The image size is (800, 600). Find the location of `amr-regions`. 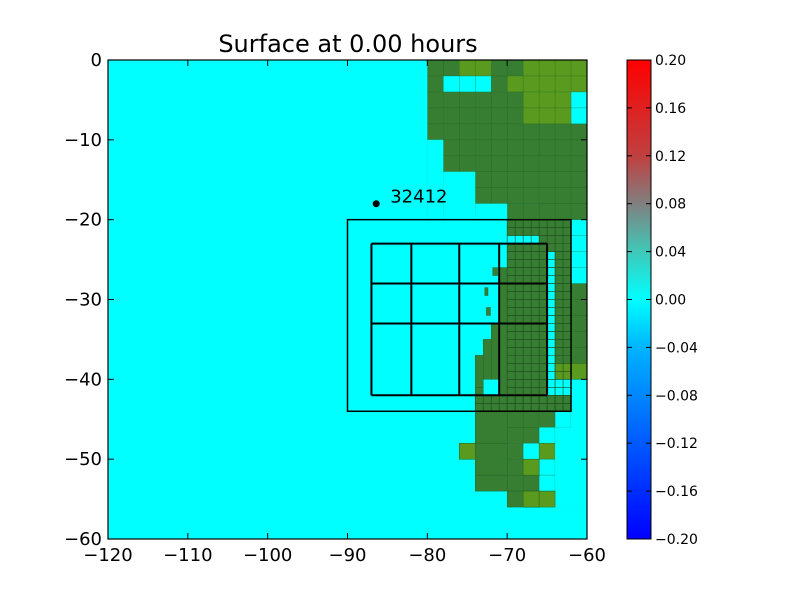

amr-regions is located at coordinates (459, 315).